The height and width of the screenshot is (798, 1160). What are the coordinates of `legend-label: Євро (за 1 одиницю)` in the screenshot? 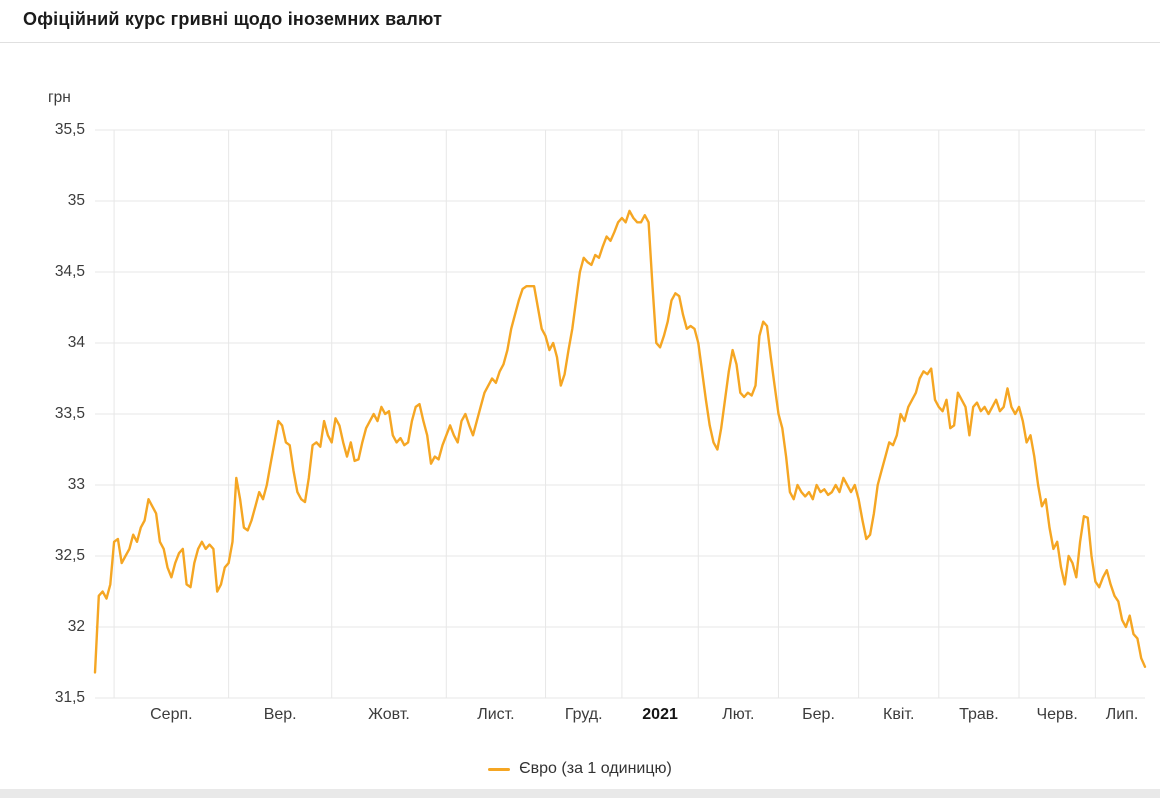 It's located at (595, 768).